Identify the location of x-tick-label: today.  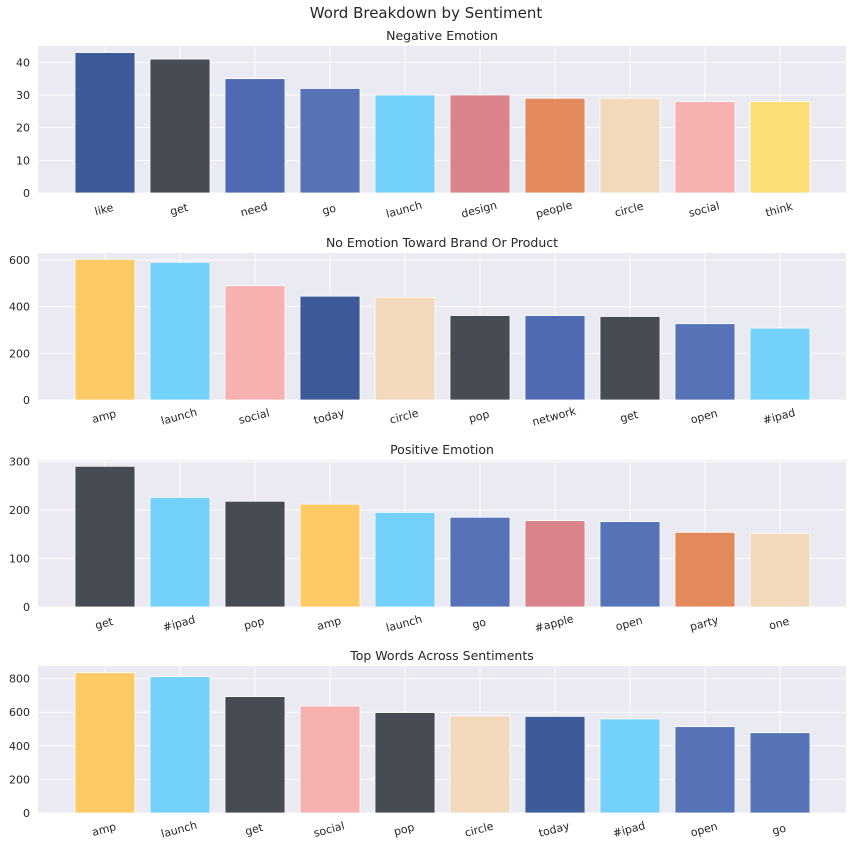
(554, 829).